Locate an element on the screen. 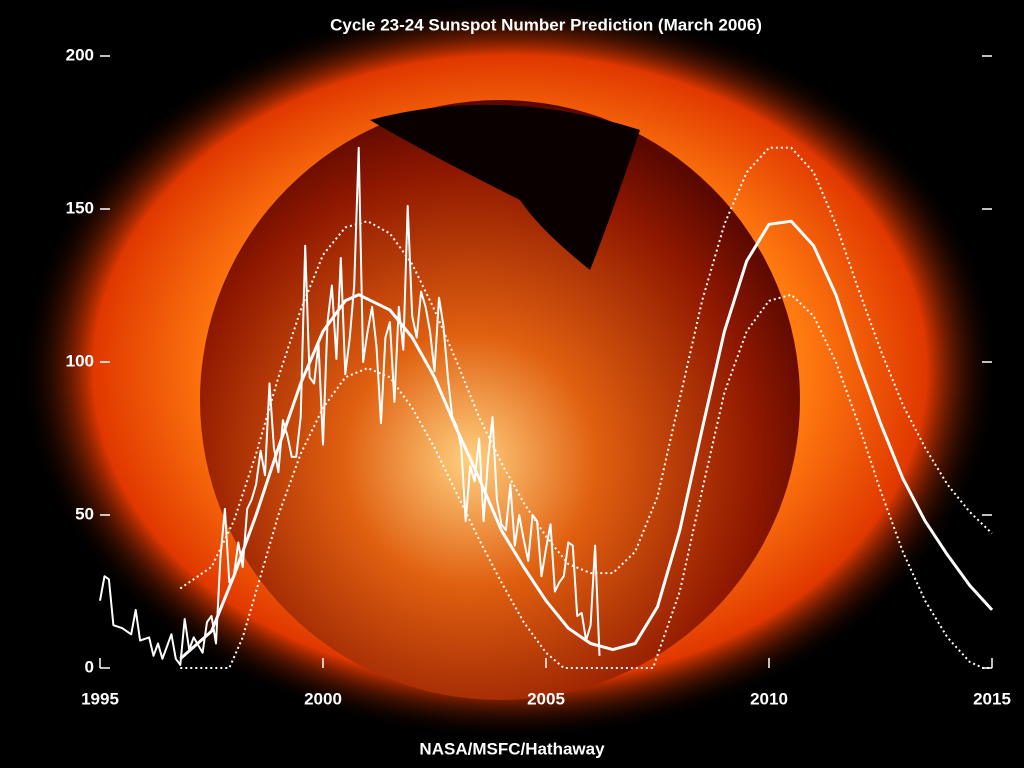 This screenshot has width=1024, height=768. y-tick-label: 100 is located at coordinates (80, 360).